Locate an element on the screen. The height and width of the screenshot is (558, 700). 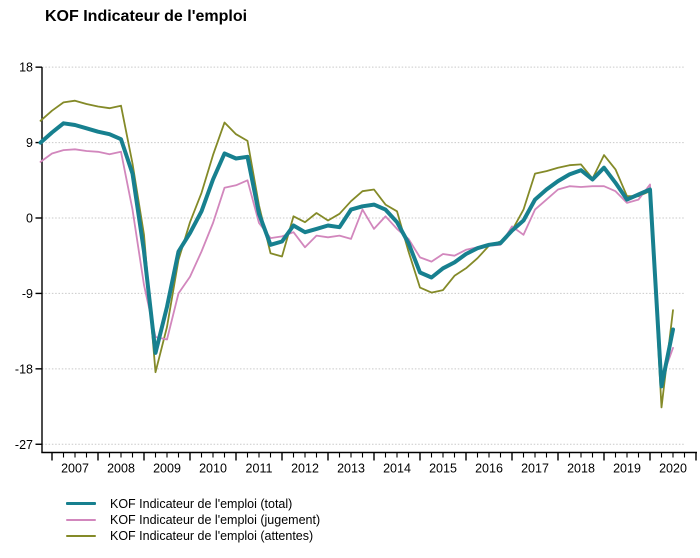
svg-text: 2016 is located at coordinates (489, 469).